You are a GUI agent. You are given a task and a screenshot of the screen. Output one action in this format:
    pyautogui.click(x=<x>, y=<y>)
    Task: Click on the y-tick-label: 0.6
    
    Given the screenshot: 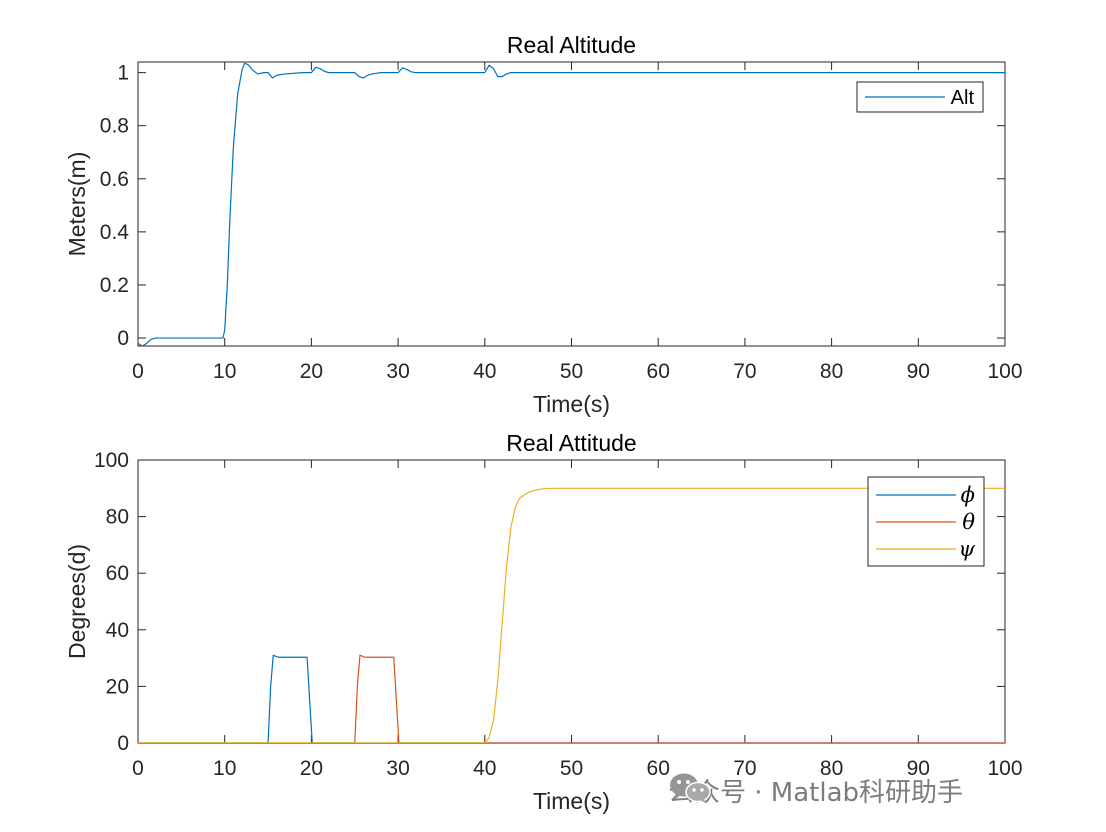 What is the action you would take?
    pyautogui.click(x=114, y=179)
    